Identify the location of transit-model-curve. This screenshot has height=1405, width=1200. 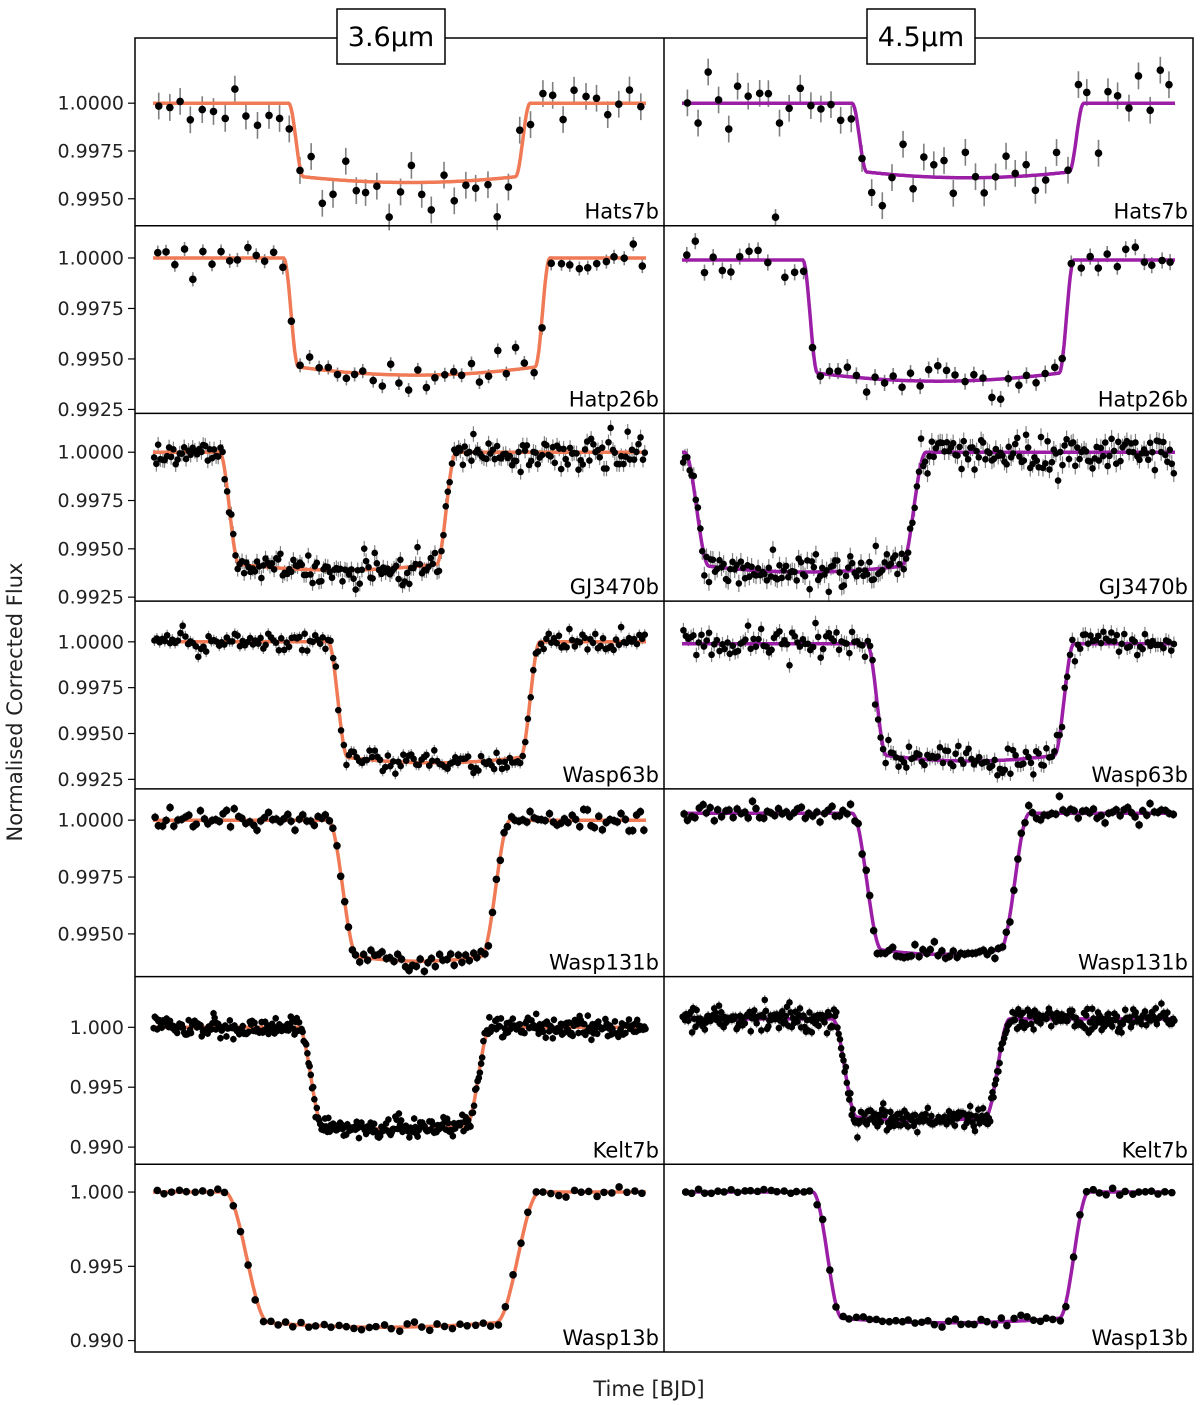
(399, 1259).